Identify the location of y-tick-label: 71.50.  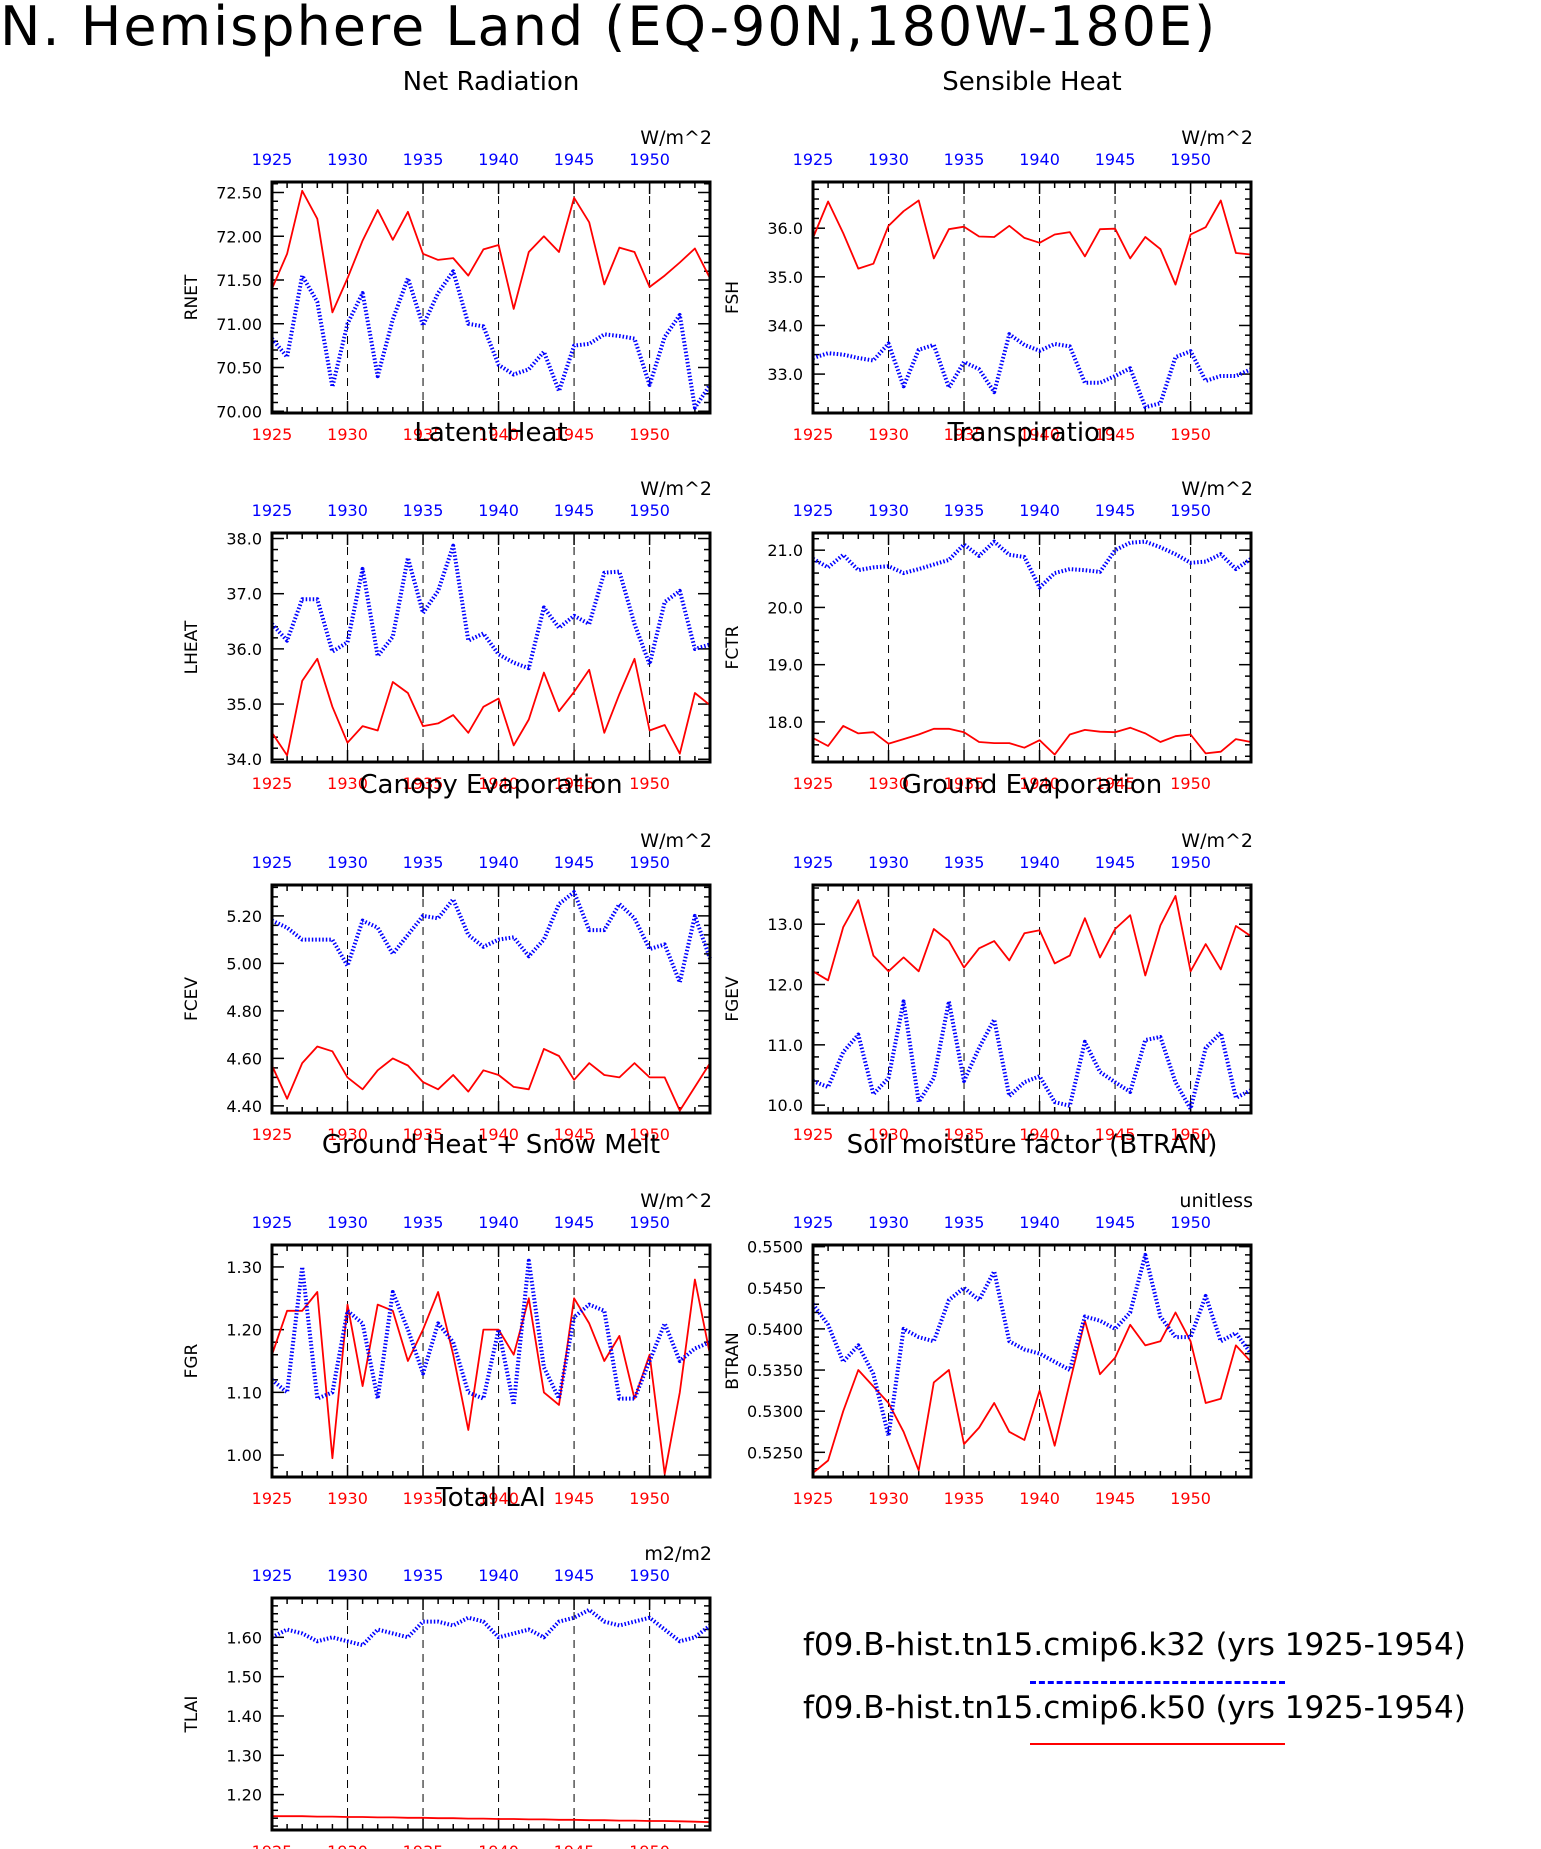
(239, 280).